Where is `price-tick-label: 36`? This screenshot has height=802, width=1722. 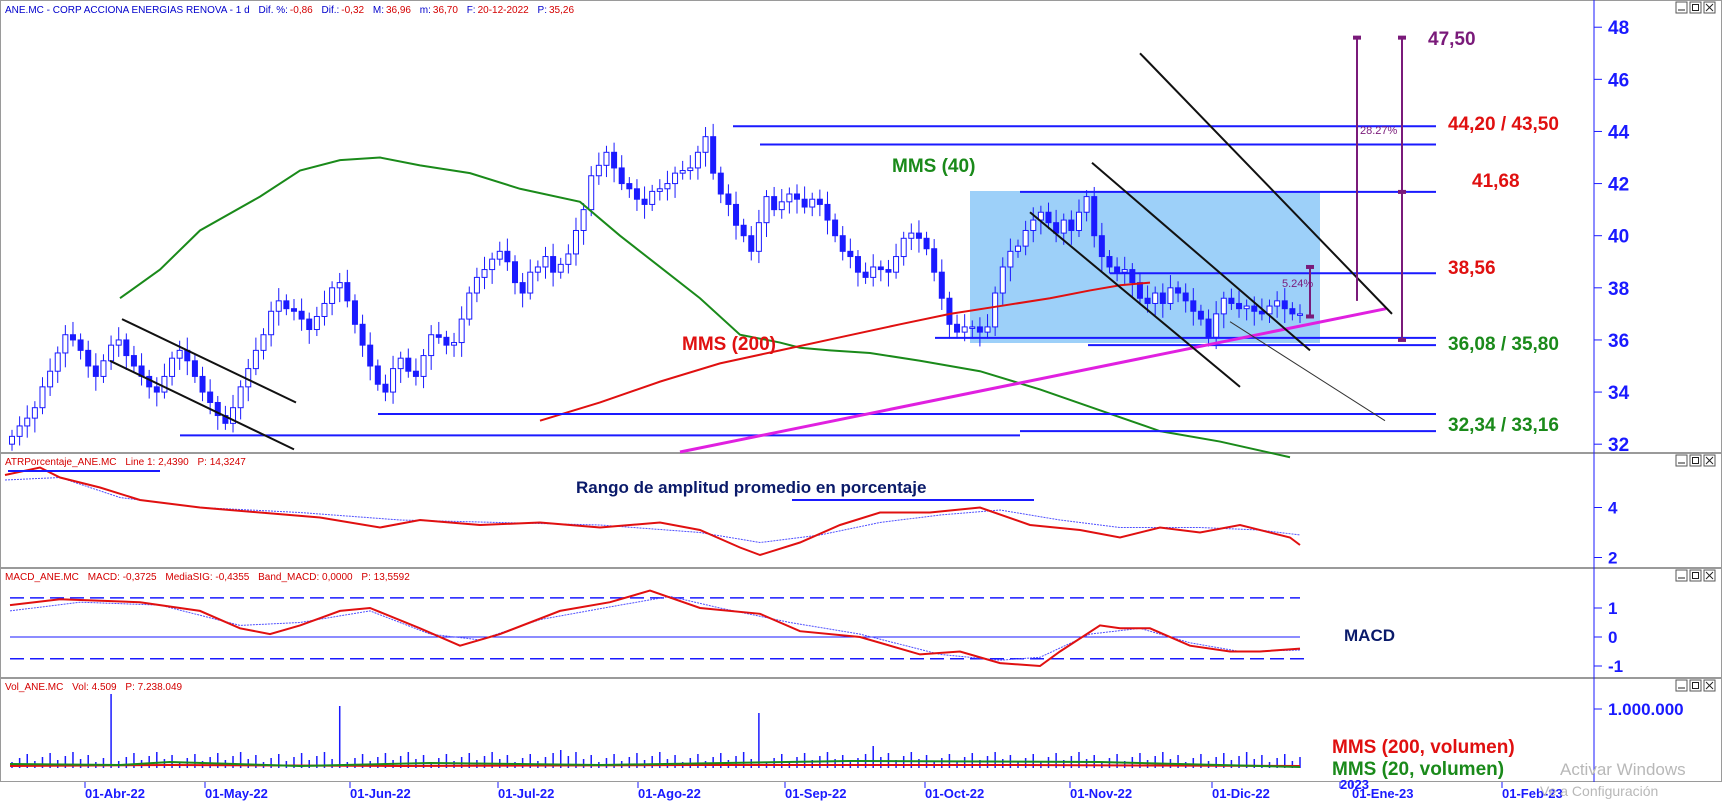 price-tick-label: 36 is located at coordinates (1618, 341).